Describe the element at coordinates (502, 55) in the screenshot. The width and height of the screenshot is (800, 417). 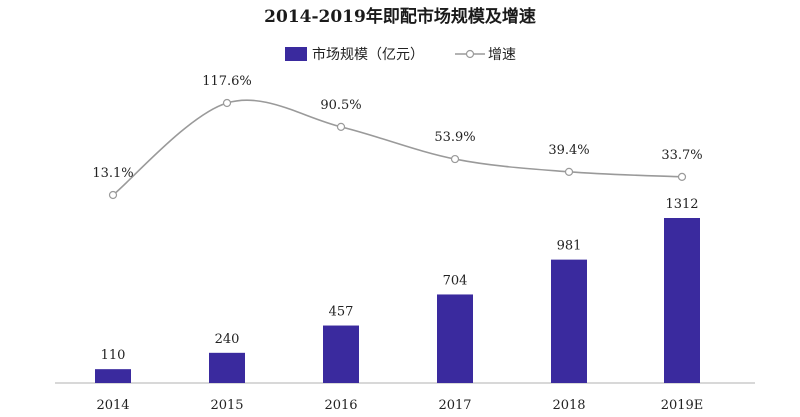
I see `legend-line-label: 增速` at that location.